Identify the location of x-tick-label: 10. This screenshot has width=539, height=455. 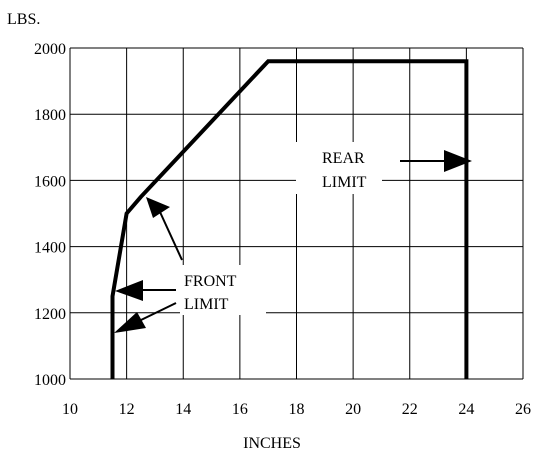
(70, 409).